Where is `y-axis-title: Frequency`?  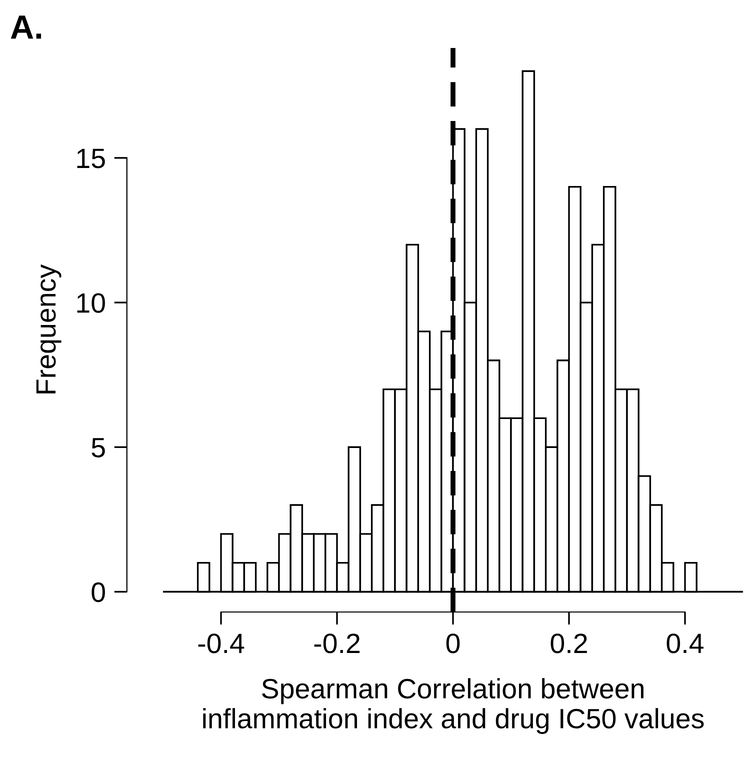 y-axis-title: Frequency is located at coordinates (49, 329).